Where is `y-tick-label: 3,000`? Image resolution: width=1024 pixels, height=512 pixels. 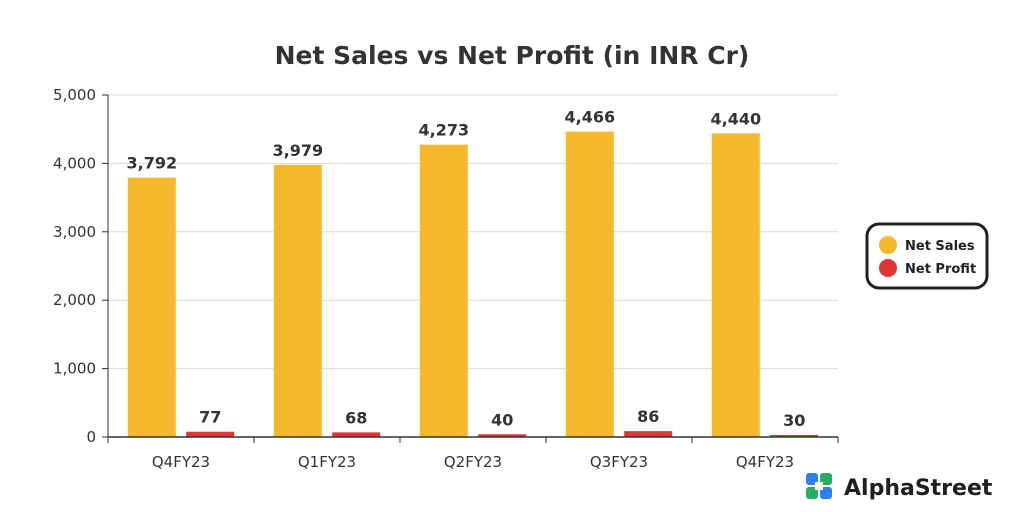 y-tick-label: 3,000 is located at coordinates (74, 232).